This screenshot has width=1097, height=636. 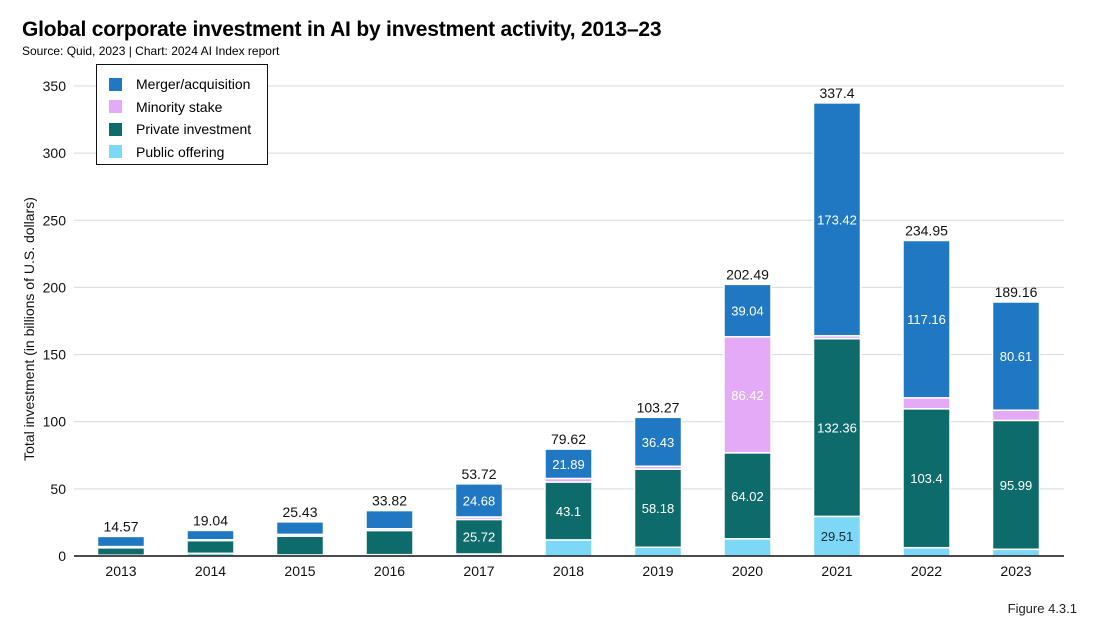 What do you see at coordinates (120, 571) in the screenshot?
I see `x-tick-label: 2013` at bounding box center [120, 571].